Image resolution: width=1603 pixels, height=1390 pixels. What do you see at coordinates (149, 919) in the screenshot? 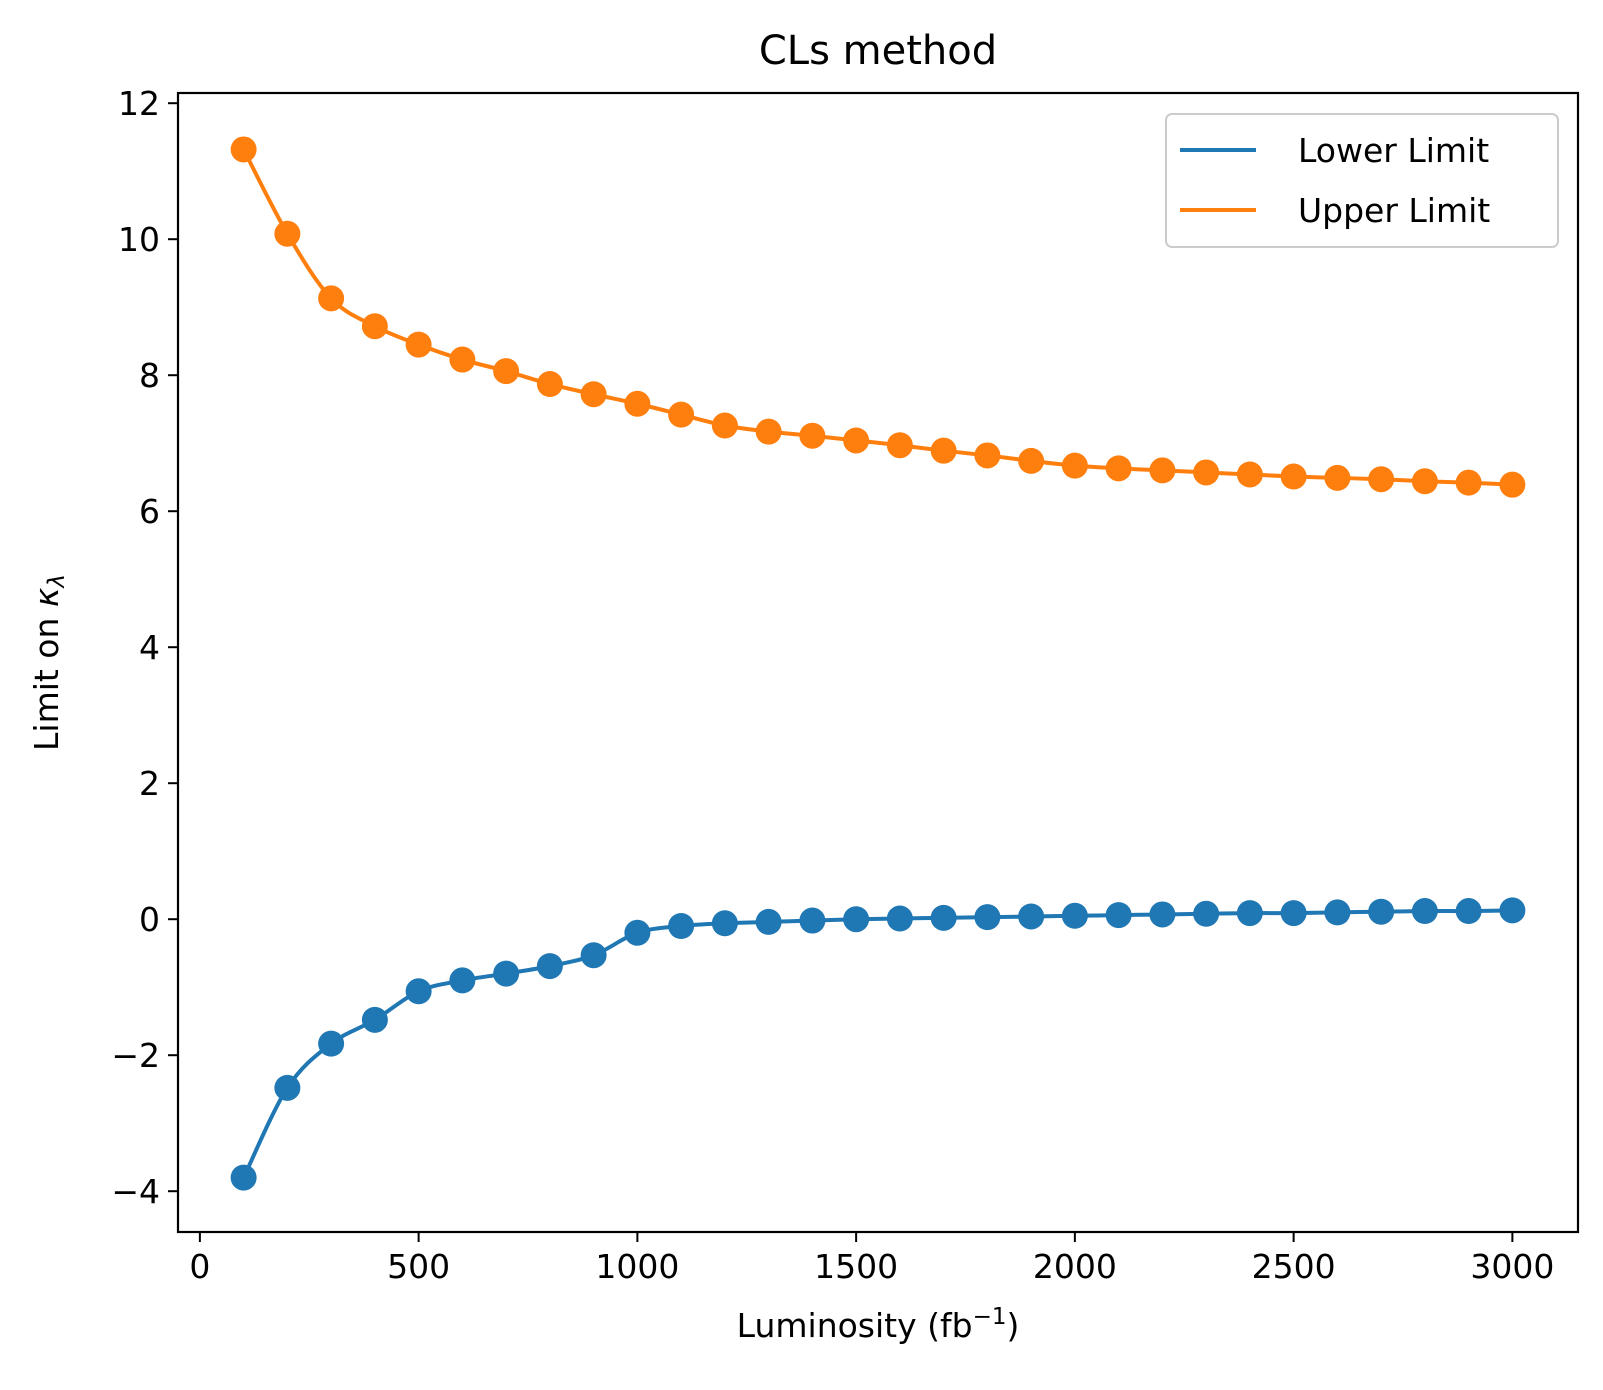
I see `y-tick-label: 0` at bounding box center [149, 919].